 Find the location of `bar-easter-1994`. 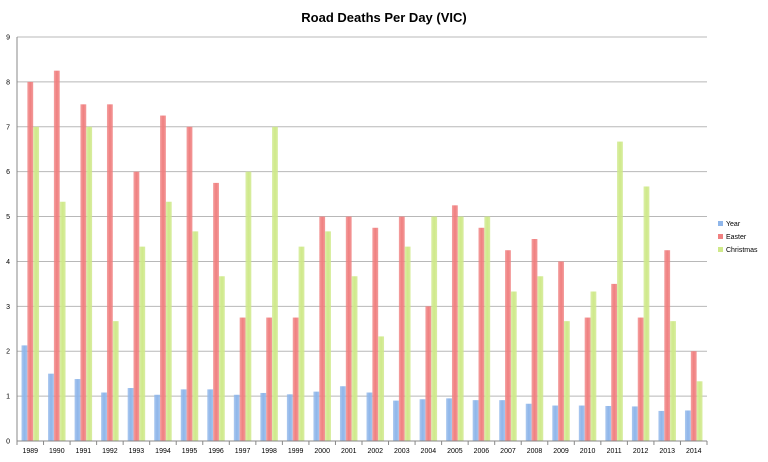

bar-easter-1994 is located at coordinates (163, 278).